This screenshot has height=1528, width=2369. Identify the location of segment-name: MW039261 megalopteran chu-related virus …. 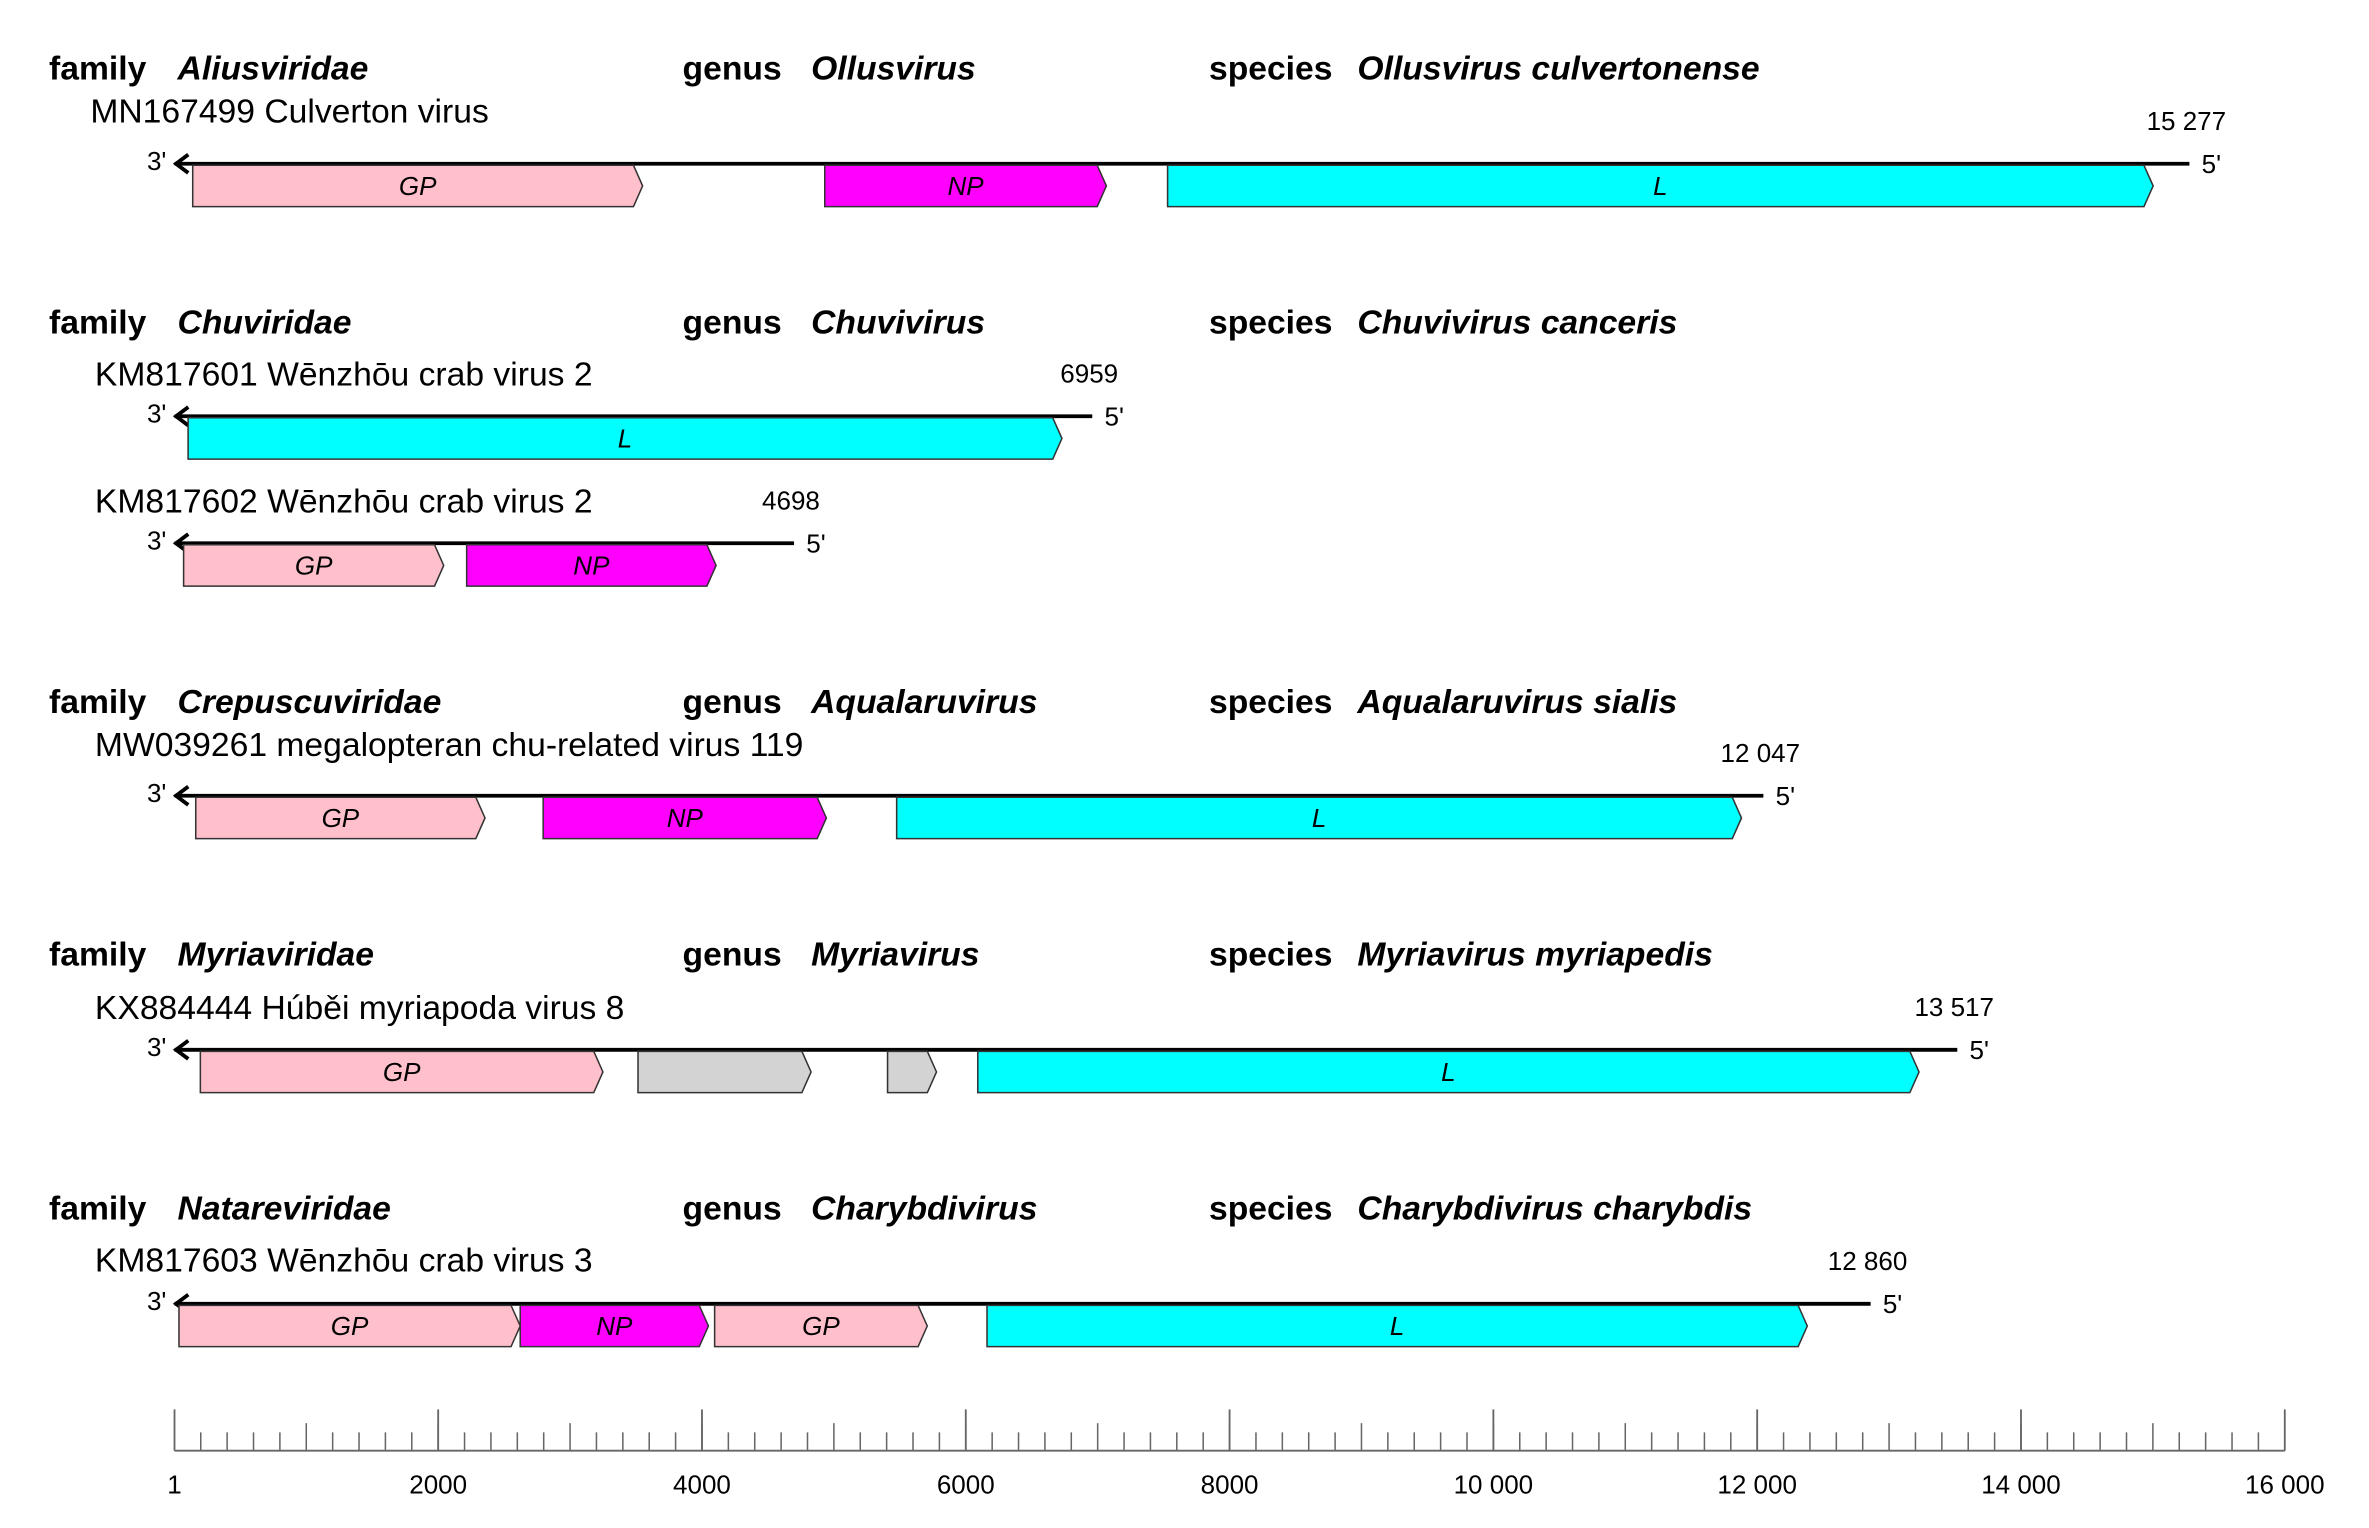
(449, 745).